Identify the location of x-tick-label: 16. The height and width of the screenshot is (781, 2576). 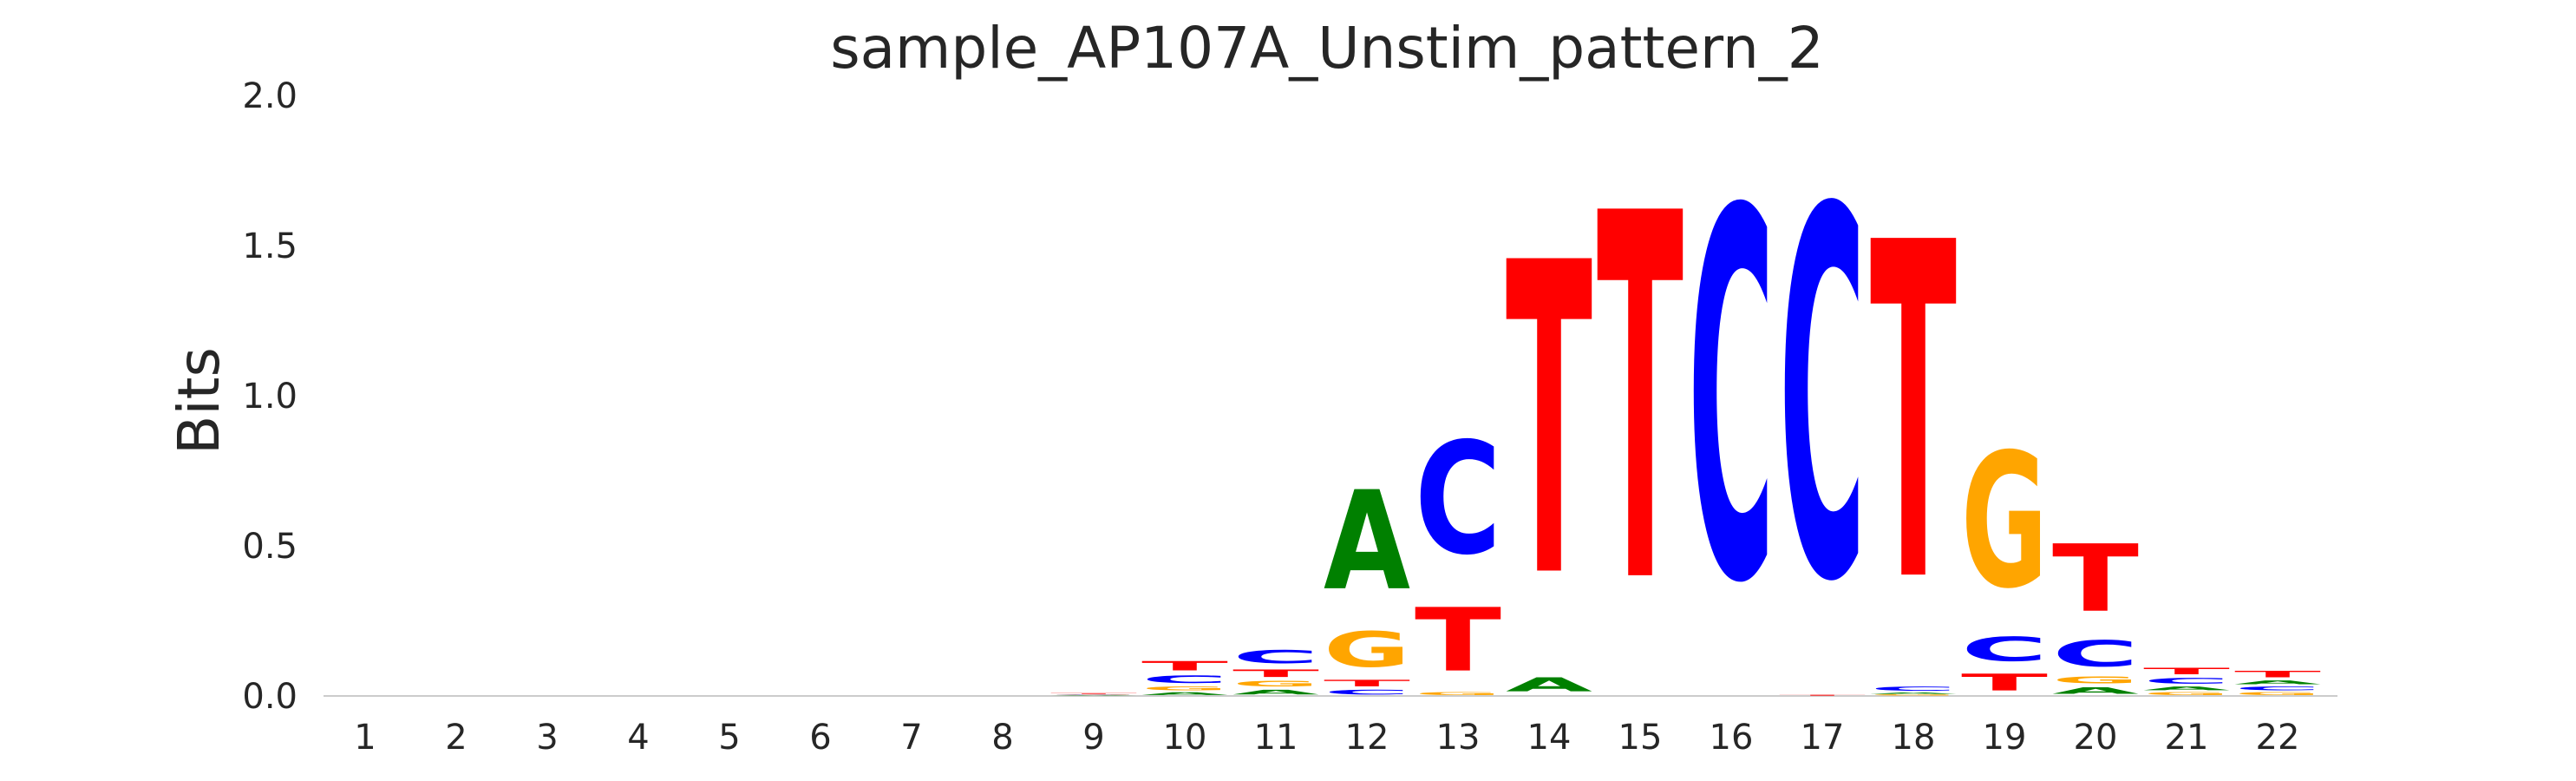
(1732, 738).